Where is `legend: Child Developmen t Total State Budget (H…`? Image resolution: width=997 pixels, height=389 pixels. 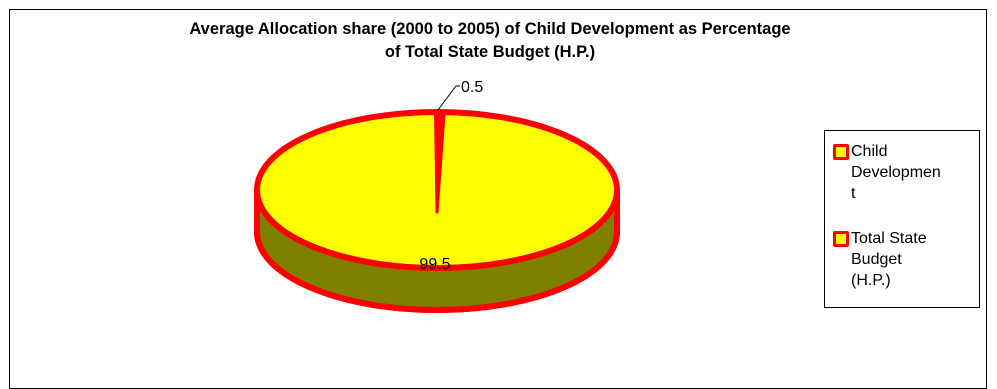
legend: Child Developmen t Total State Budget (H… is located at coordinates (902, 219).